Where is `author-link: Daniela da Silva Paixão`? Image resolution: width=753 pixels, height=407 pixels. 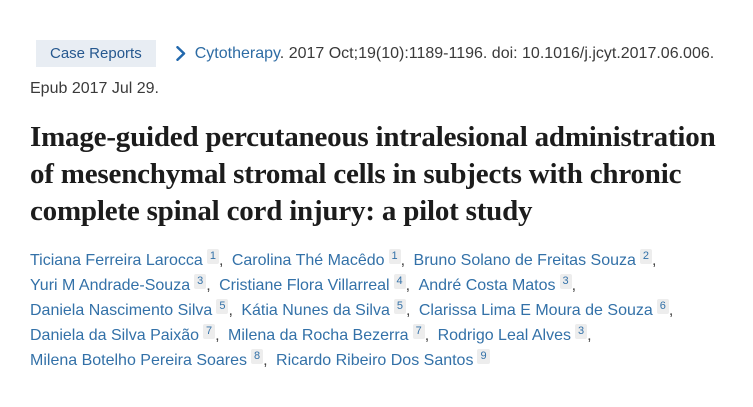 author-link: Daniela da Silva Paixão is located at coordinates (114, 335).